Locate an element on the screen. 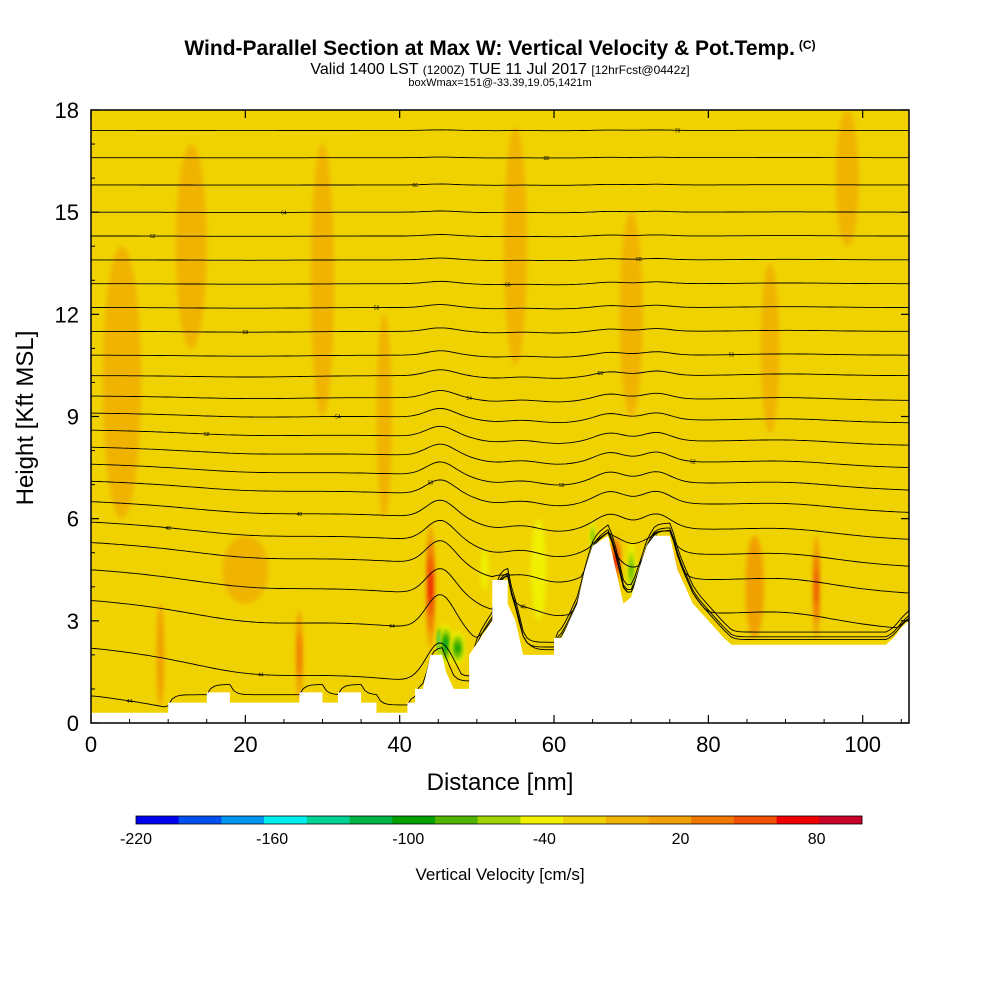 This screenshot has height=1000, width=1000. colorbar-tick-label-4: 20 is located at coordinates (681, 839).